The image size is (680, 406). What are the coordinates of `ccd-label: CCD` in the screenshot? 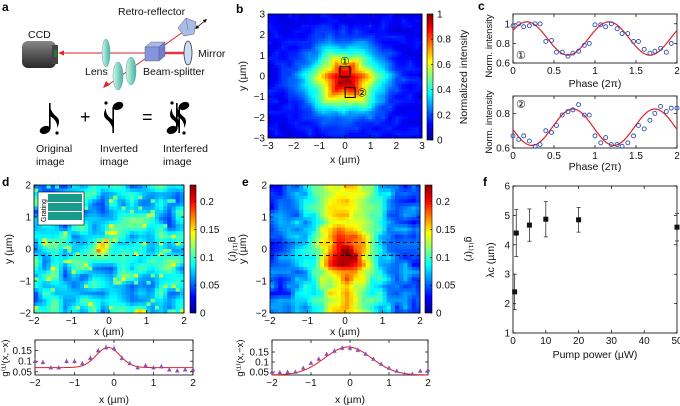 It's located at (39, 35).